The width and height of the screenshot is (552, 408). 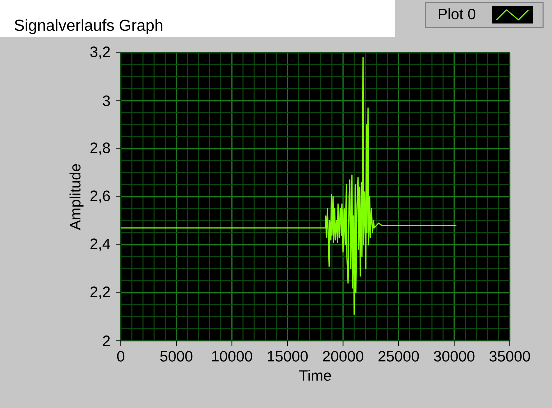 What do you see at coordinates (106, 341) in the screenshot?
I see `y-tick-label: 2` at bounding box center [106, 341].